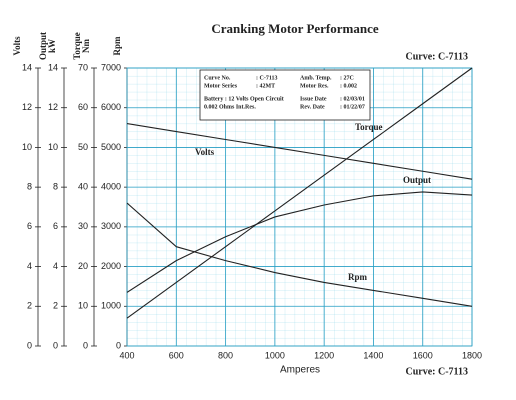  Describe the element at coordinates (423, 355) in the screenshot. I see `x-tick-label: 1600` at that location.